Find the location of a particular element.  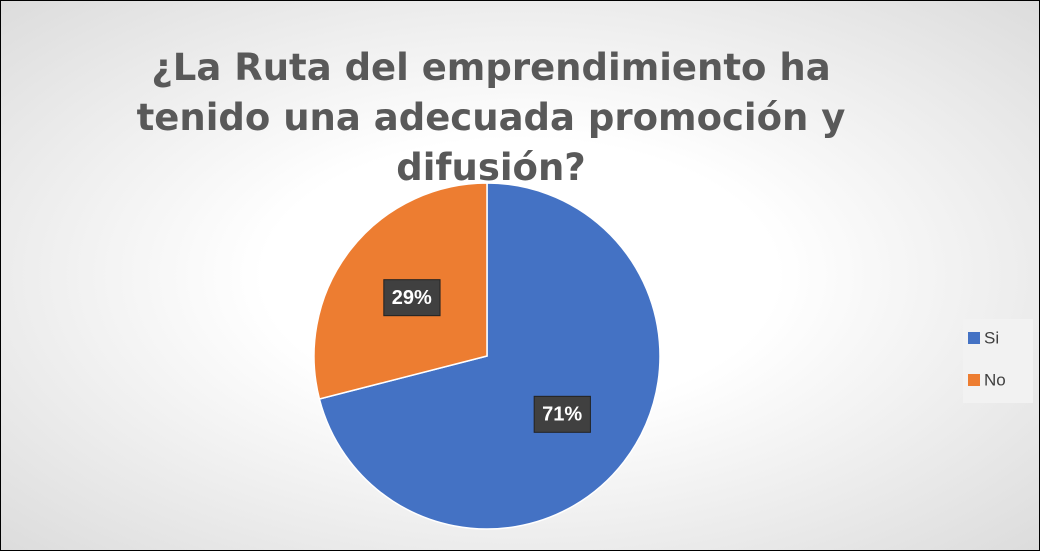

legend: Si No is located at coordinates (998, 361).